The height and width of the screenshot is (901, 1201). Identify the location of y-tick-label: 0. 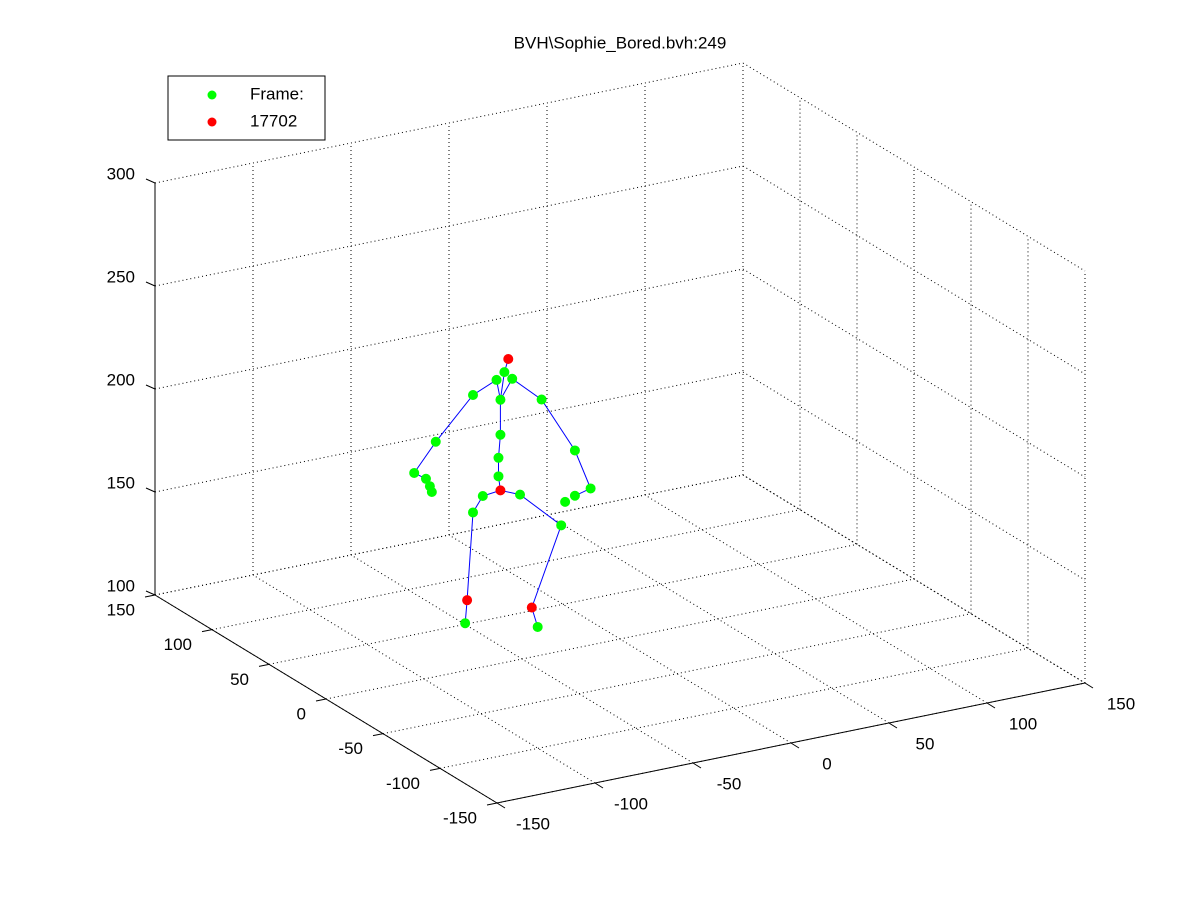
(301, 713).